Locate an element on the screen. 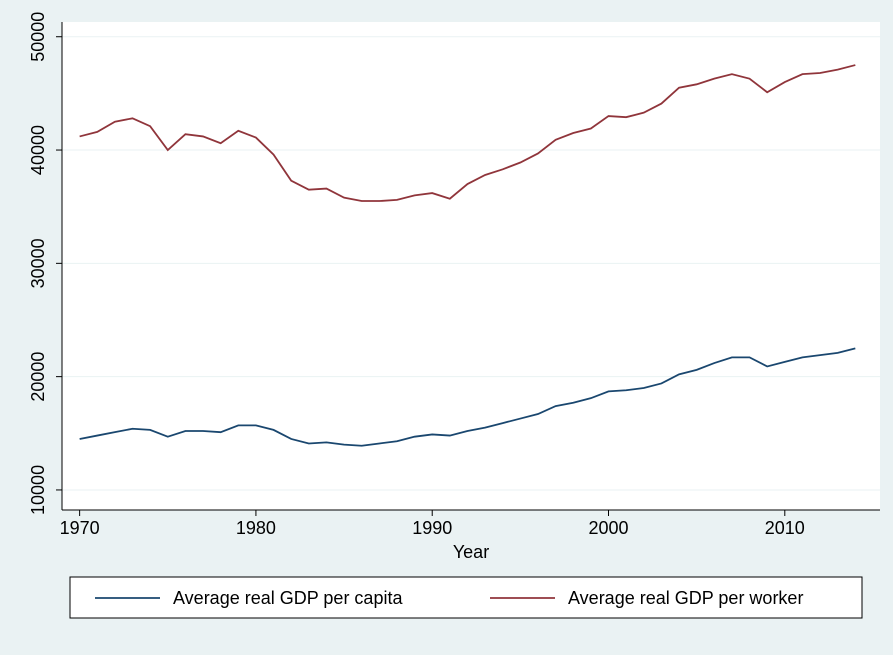 This screenshot has width=893, height=655. y-tick-label: 20000 is located at coordinates (38, 377).